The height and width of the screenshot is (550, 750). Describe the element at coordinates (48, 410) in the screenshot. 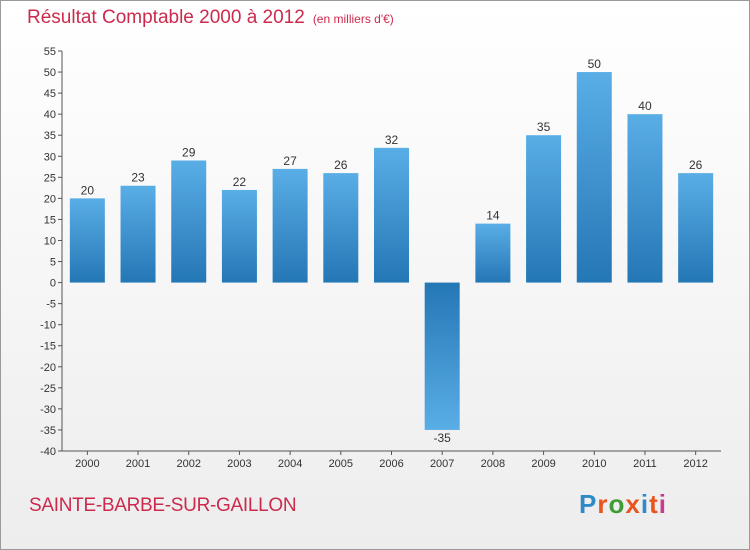

I see `y-tick-label: -30` at that location.